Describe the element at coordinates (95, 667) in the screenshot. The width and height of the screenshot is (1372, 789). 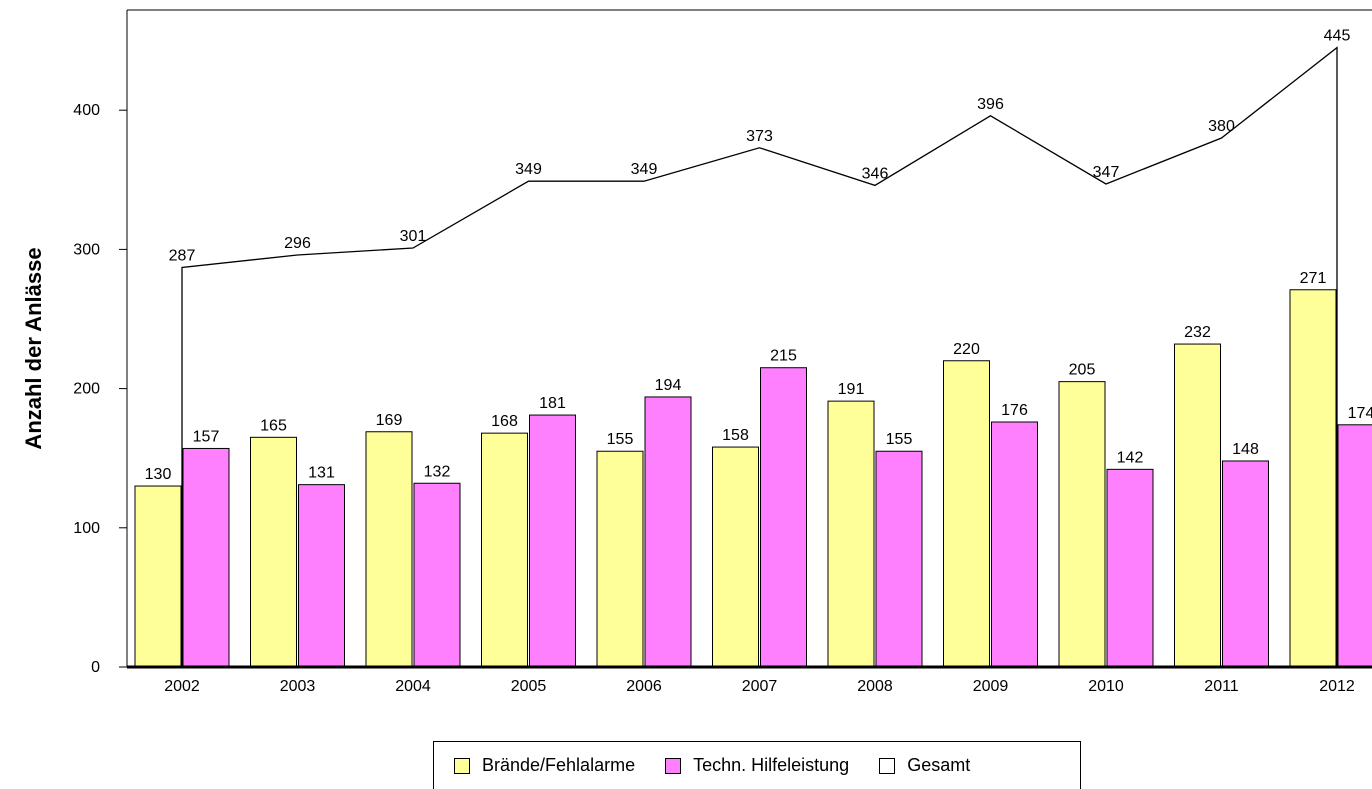
I see `y-tick-label: 0` at that location.